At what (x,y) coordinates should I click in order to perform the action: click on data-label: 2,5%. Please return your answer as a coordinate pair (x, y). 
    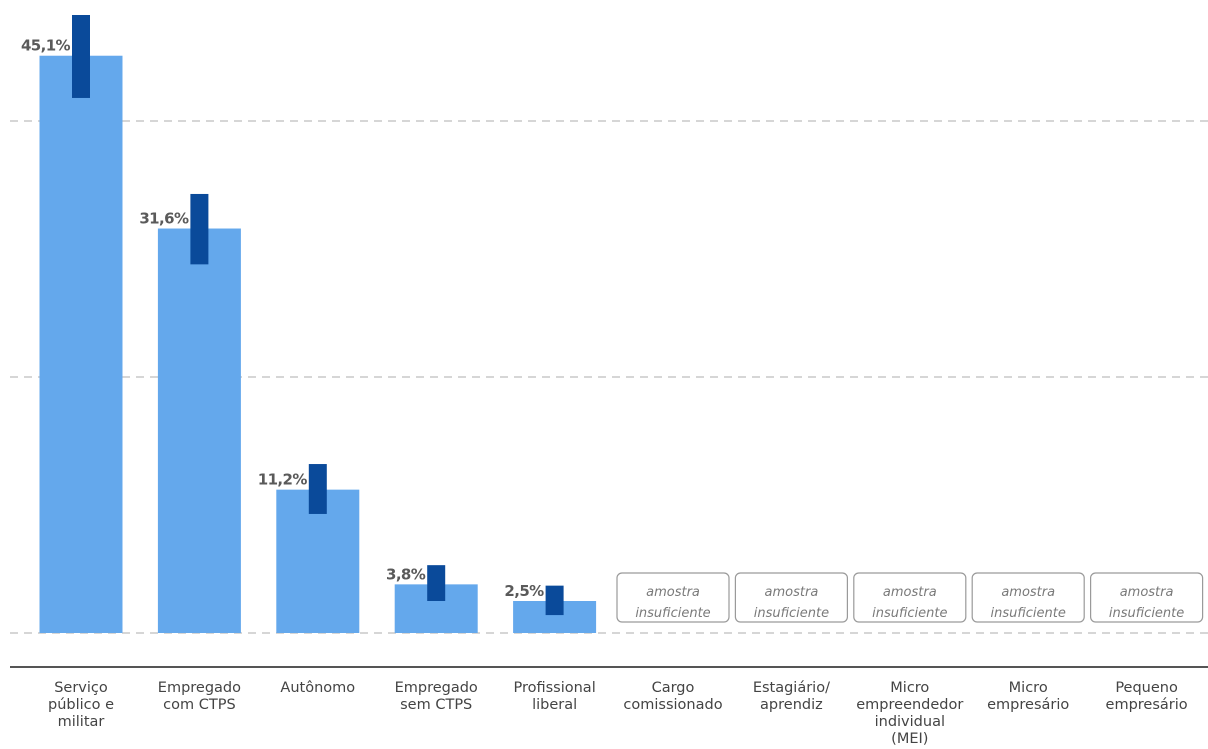
    Looking at the image, I should click on (524, 591).